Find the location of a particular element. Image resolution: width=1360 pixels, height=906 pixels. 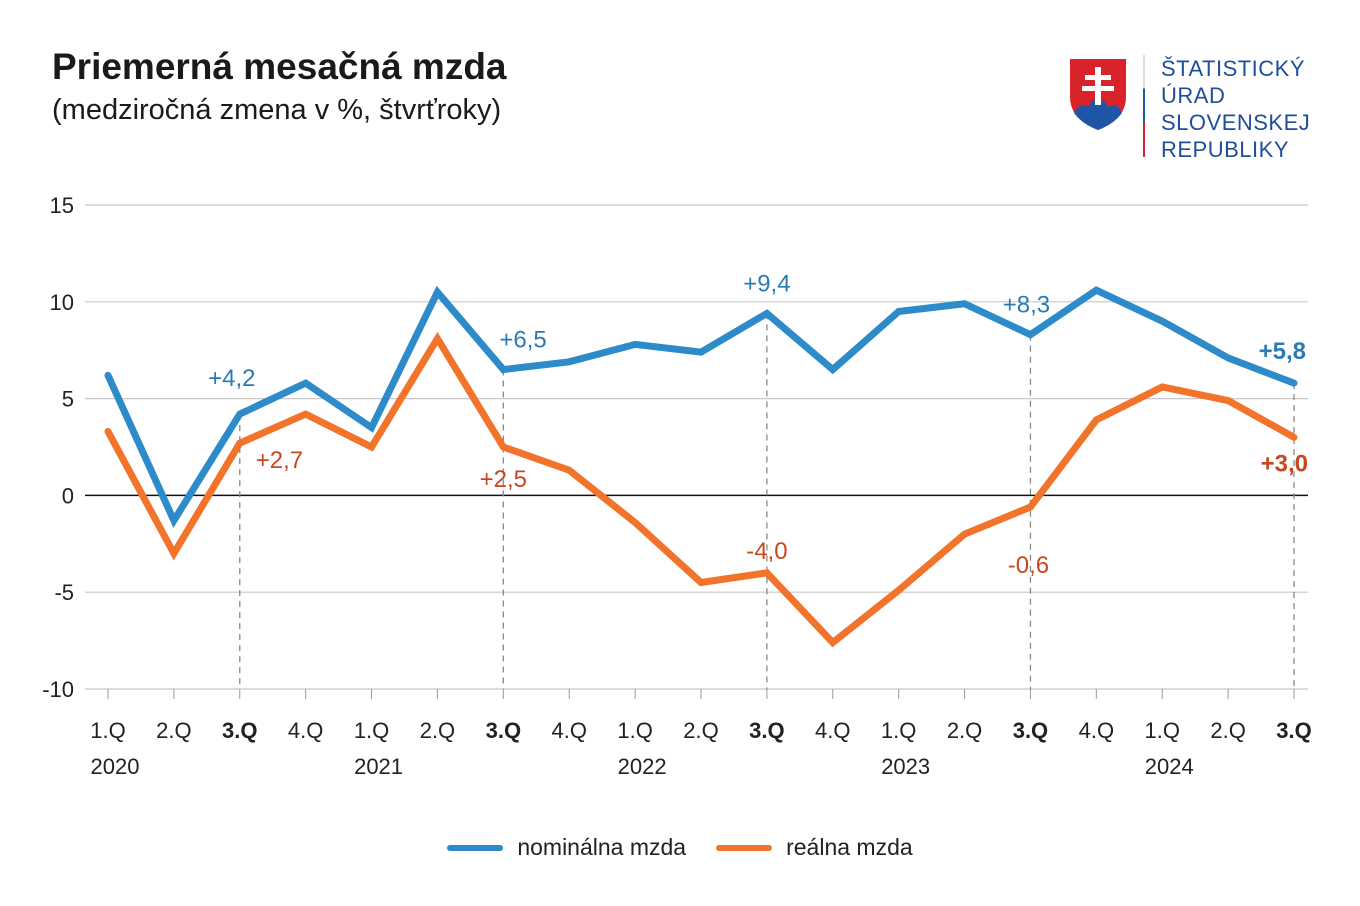

chart-title: Priemerná mesačná mzda is located at coordinates (279, 66).